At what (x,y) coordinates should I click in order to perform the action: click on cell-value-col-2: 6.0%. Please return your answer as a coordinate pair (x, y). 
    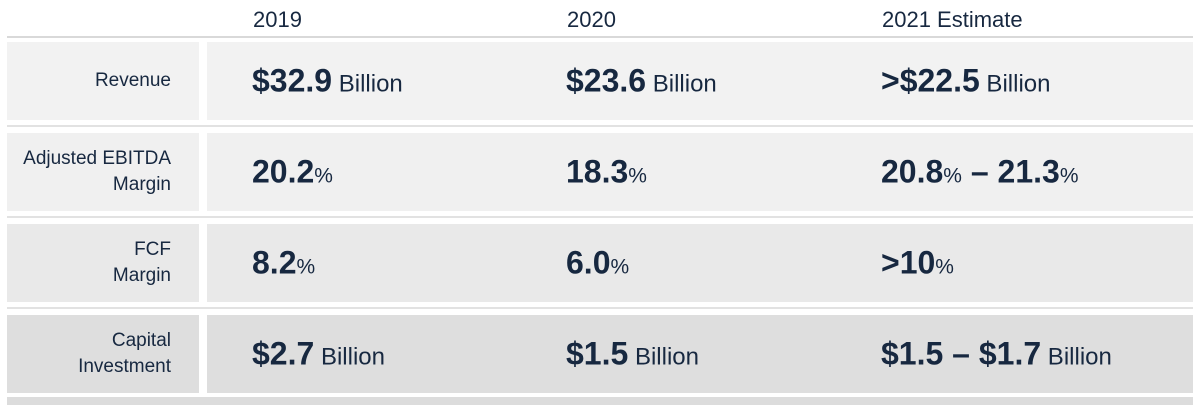
    Looking at the image, I should click on (597, 263).